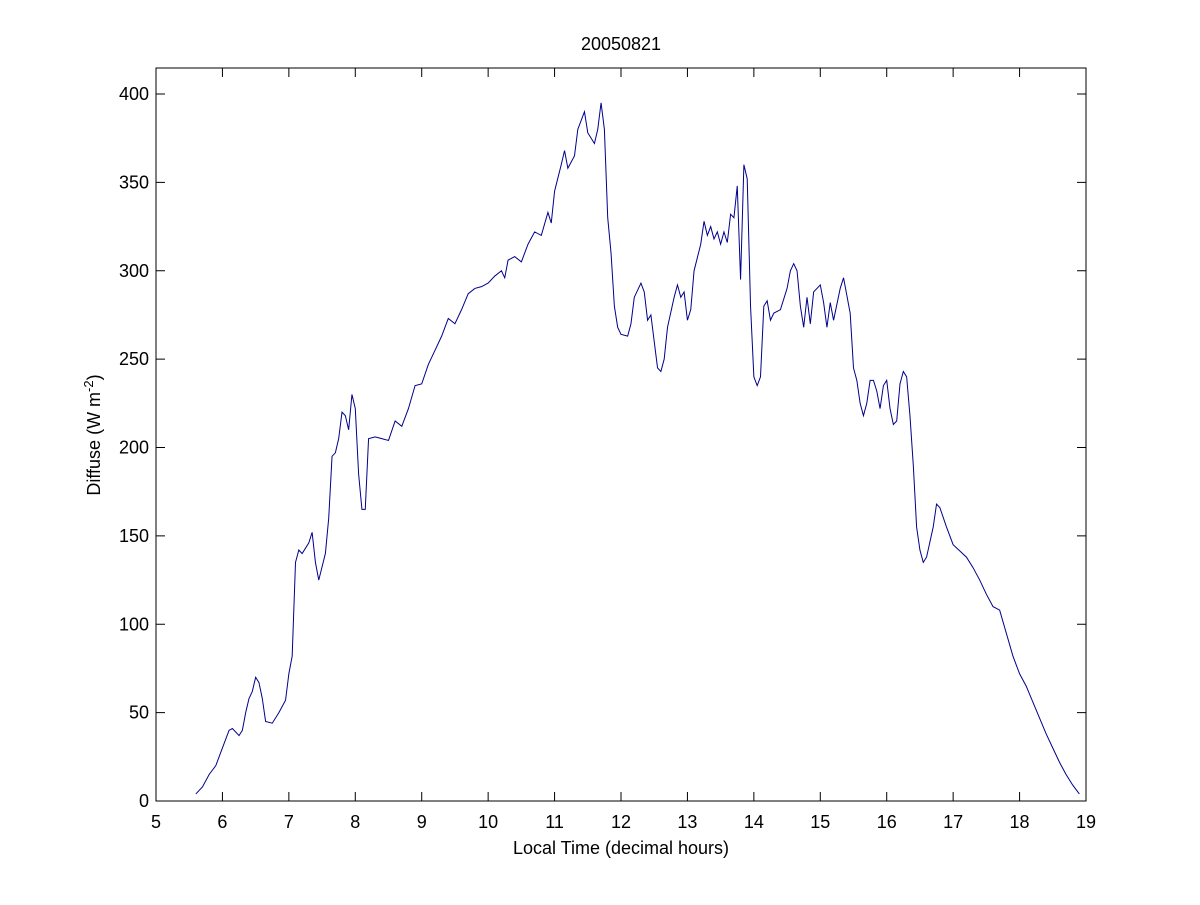 The height and width of the screenshot is (905, 1200). Describe the element at coordinates (355, 822) in the screenshot. I see `x-tick-label: 8` at that location.